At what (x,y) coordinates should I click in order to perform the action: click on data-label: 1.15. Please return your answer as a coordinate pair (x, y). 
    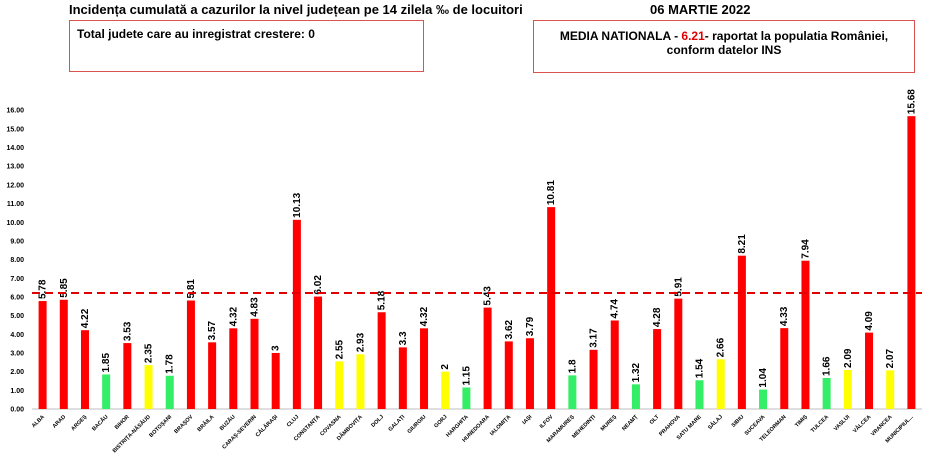
    Looking at the image, I should click on (466, 376).